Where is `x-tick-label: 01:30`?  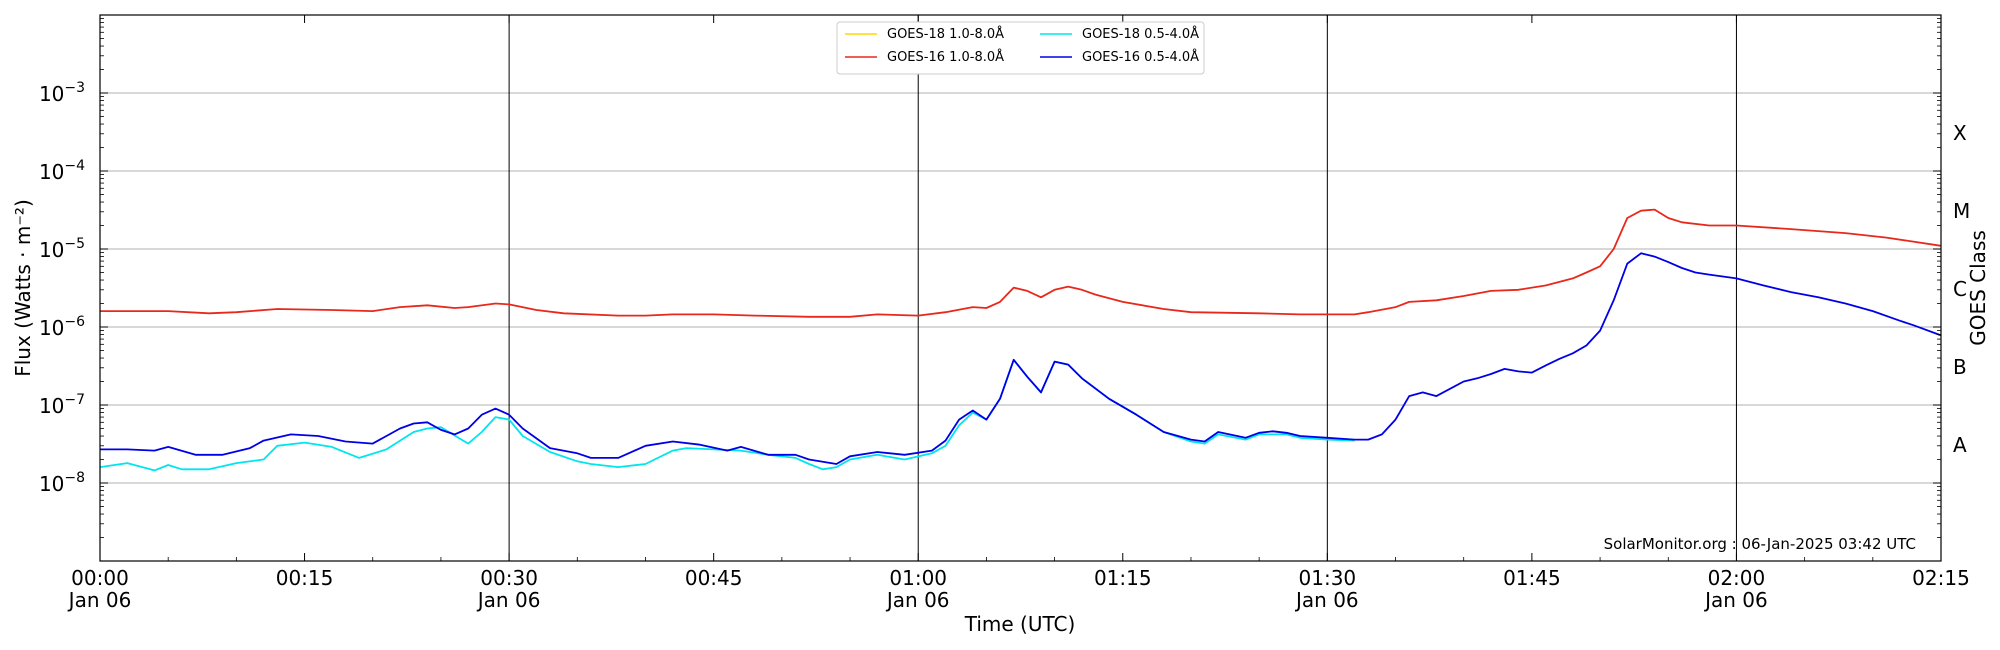
x-tick-label: 01:30 is located at coordinates (1328, 578).